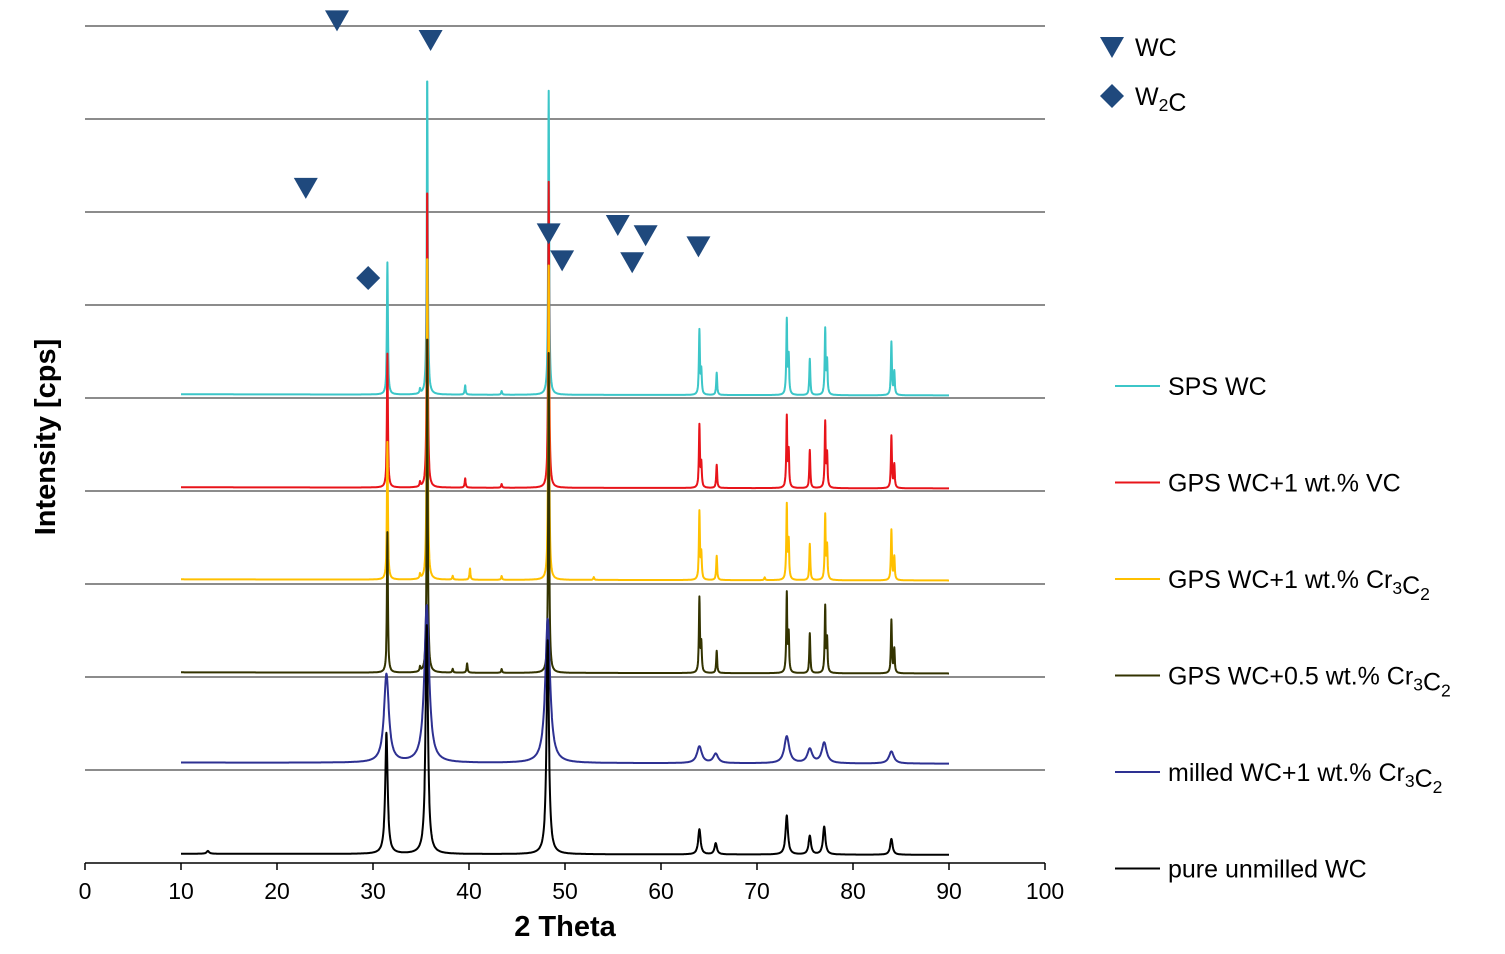 The image size is (1505, 954). Describe the element at coordinates (1112, 47) in the screenshot. I see `triangle-down-icon` at that location.